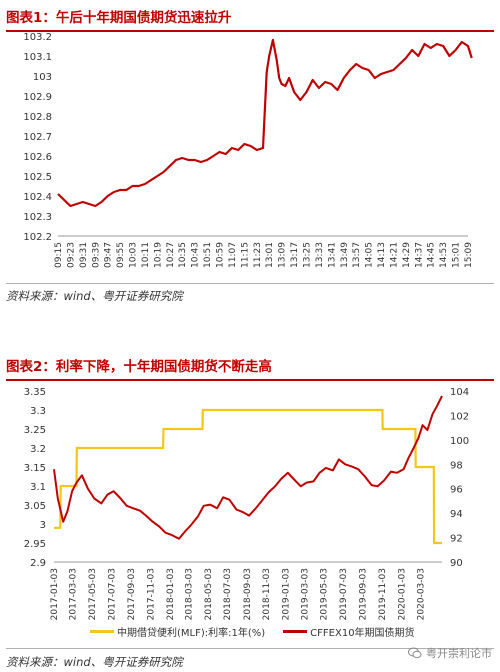 This screenshot has height=672, width=500. What do you see at coordinates (456, 490) in the screenshot?
I see `chart2-right-tick-label: 96` at bounding box center [456, 490].